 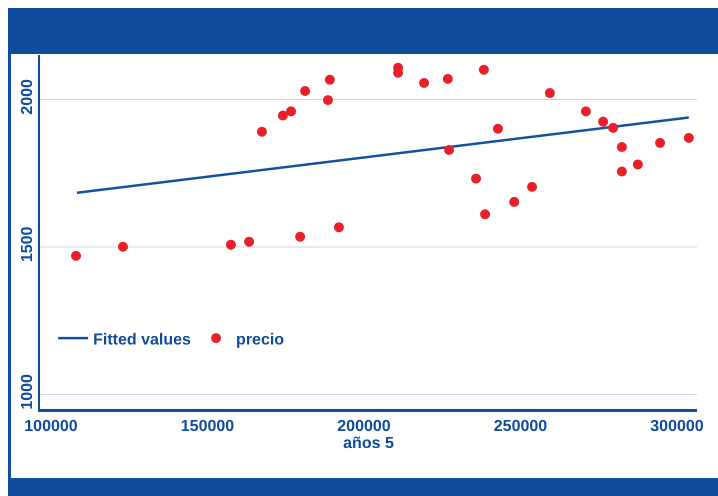 What do you see at coordinates (51, 427) in the screenshot?
I see `x-tick-label: 100000` at bounding box center [51, 427].